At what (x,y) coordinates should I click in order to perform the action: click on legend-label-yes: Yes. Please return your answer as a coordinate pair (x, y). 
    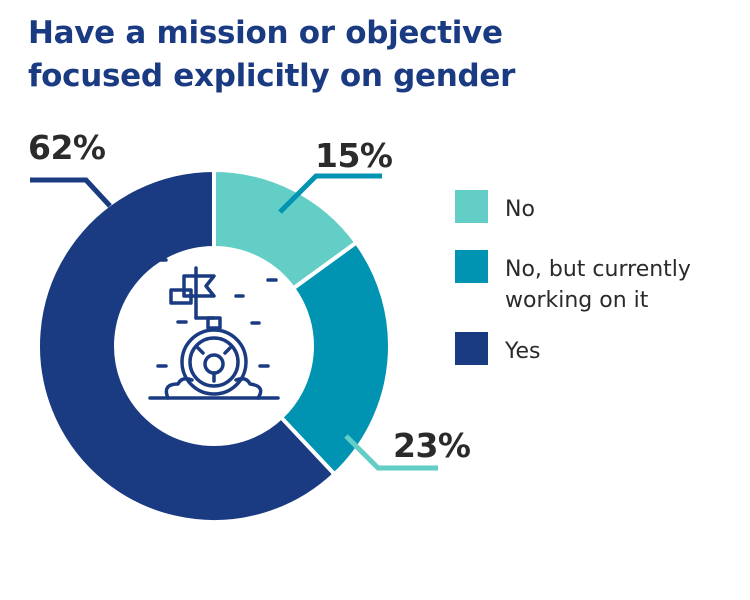
    Looking at the image, I should click on (627, 351).